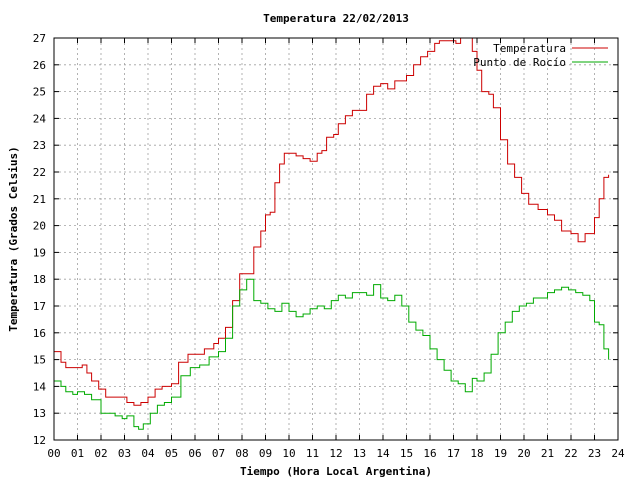  Describe the element at coordinates (406, 453) in the screenshot. I see `x-tick-label: 15` at that location.